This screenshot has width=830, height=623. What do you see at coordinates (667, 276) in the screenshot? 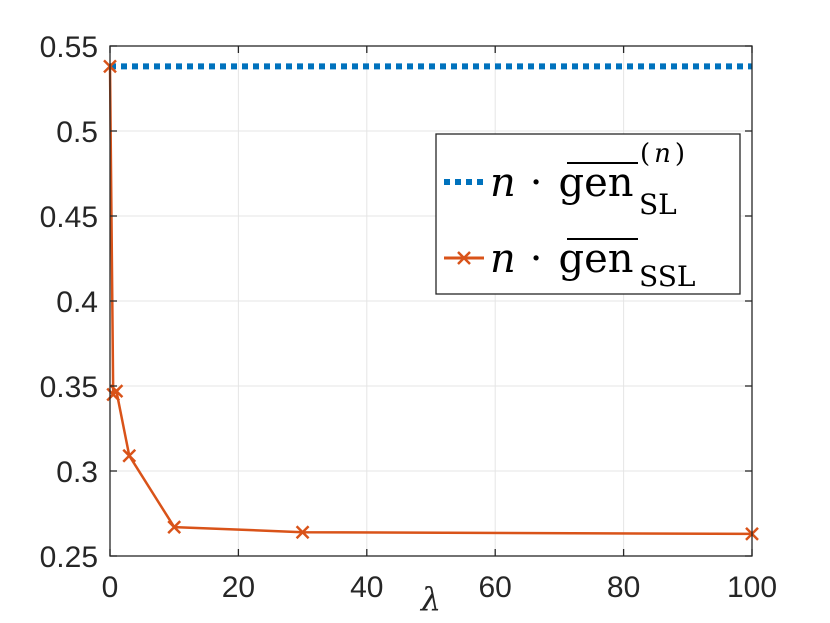
I see `legend-sub-ssl: SSL` at bounding box center [667, 276].